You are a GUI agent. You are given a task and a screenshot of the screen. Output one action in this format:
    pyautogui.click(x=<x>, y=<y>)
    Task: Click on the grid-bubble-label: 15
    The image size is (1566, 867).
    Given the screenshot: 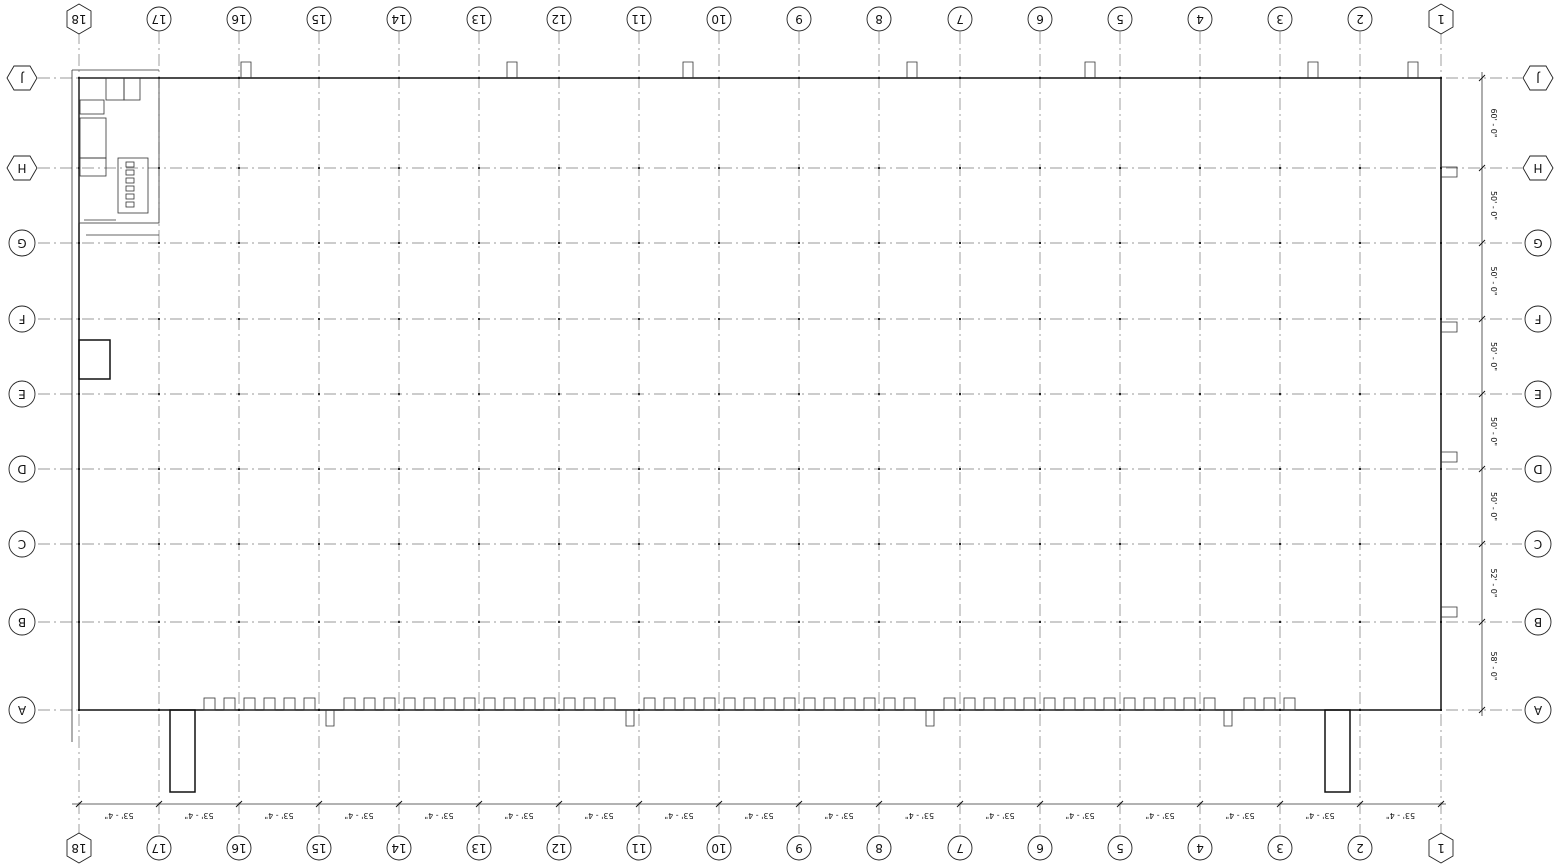 What is the action you would take?
    pyautogui.click(x=318, y=848)
    